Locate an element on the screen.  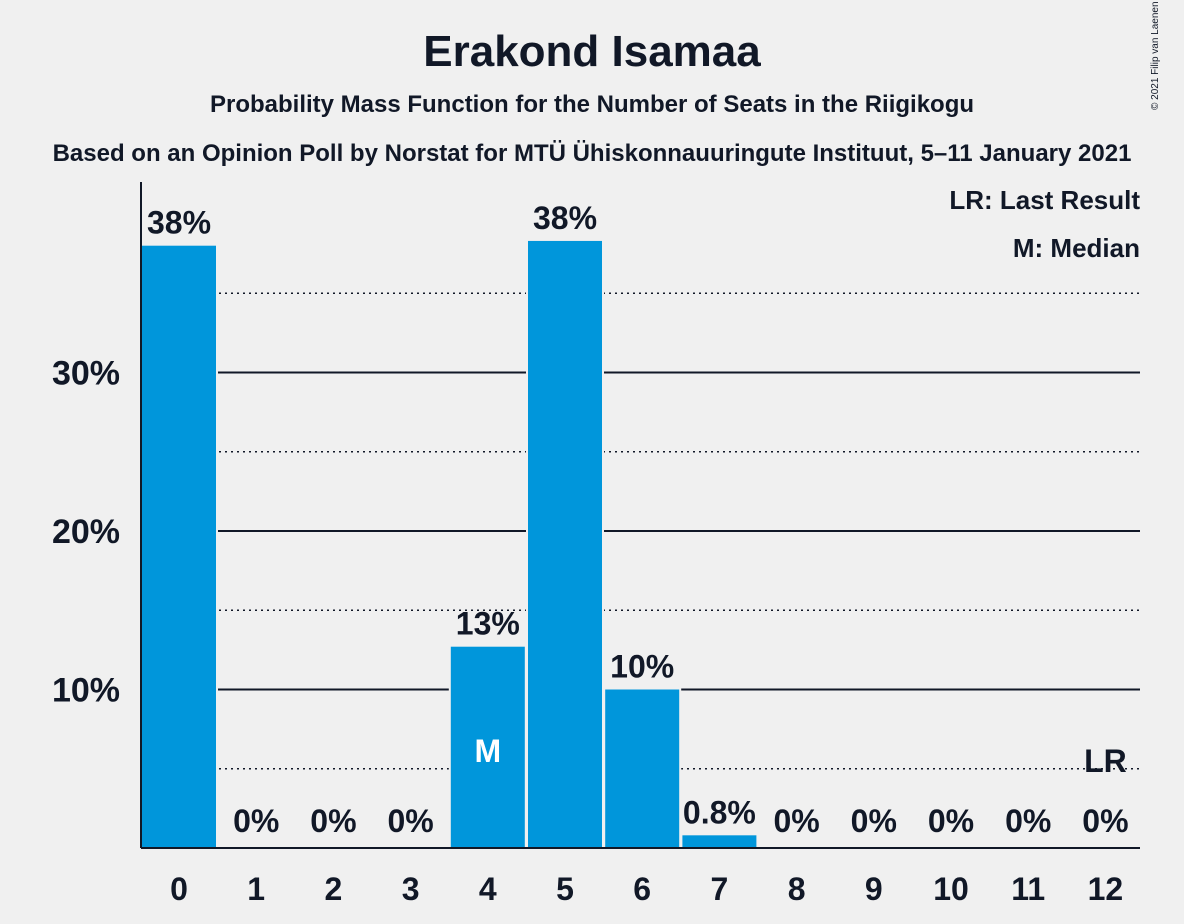
data-label: 0.8% is located at coordinates (719, 812).